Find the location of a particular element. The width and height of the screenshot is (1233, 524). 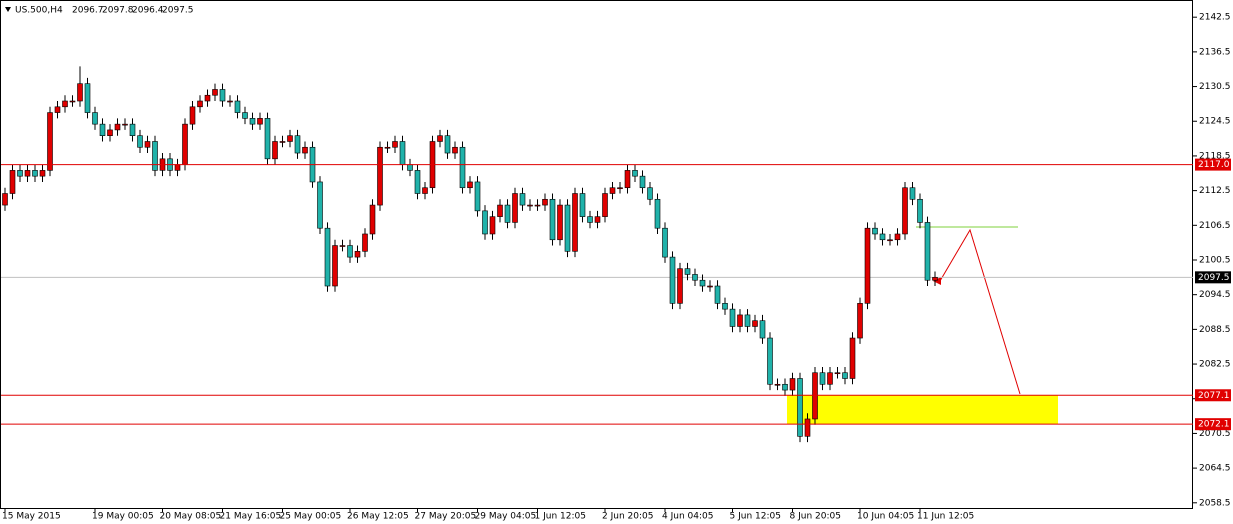

x-tick-label: 10 Jun 04:05 is located at coordinates (885, 517).